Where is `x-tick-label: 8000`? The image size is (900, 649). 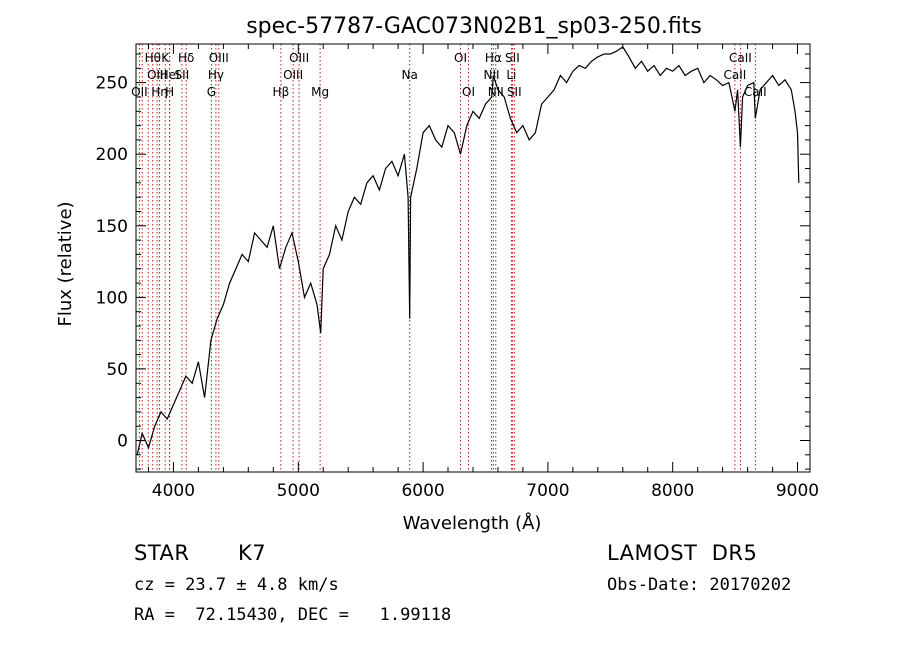
x-tick-label: 8000 is located at coordinates (672, 491).